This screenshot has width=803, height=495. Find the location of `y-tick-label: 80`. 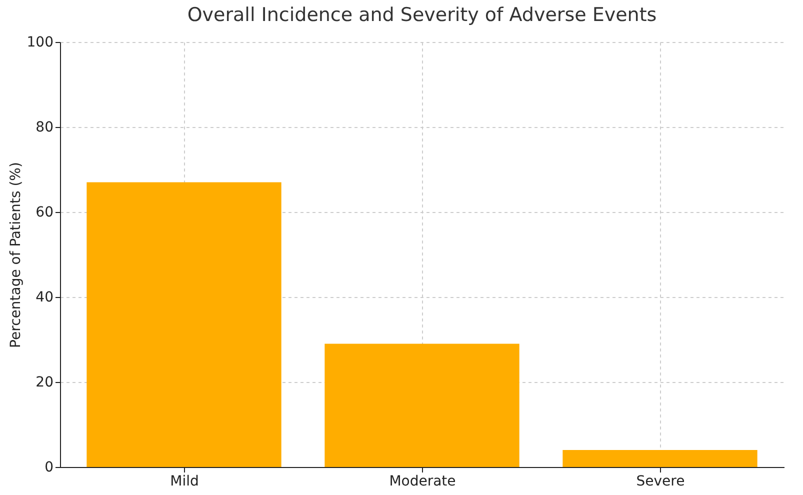

y-tick-label: 80 is located at coordinates (45, 128).